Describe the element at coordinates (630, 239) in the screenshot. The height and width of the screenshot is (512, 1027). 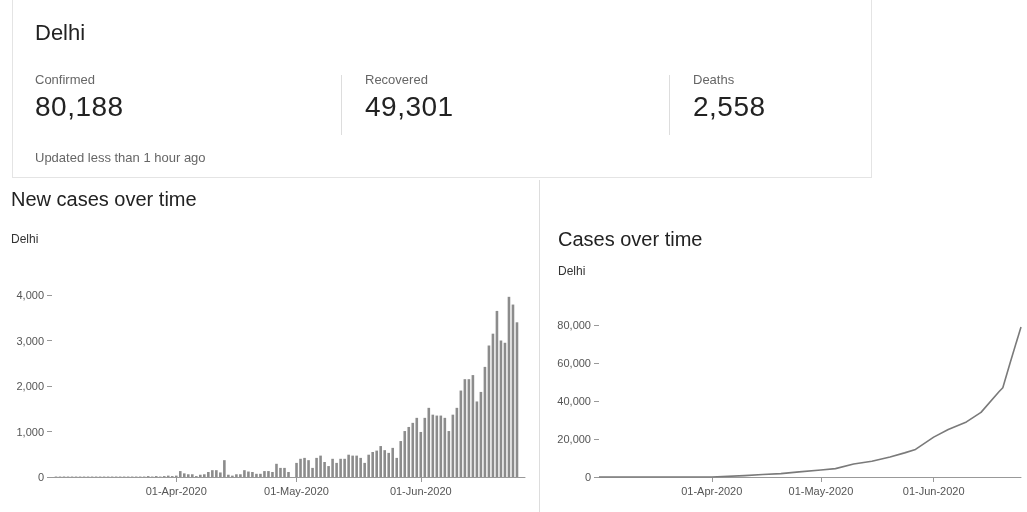
I see `chart-title: Cases over time` at that location.